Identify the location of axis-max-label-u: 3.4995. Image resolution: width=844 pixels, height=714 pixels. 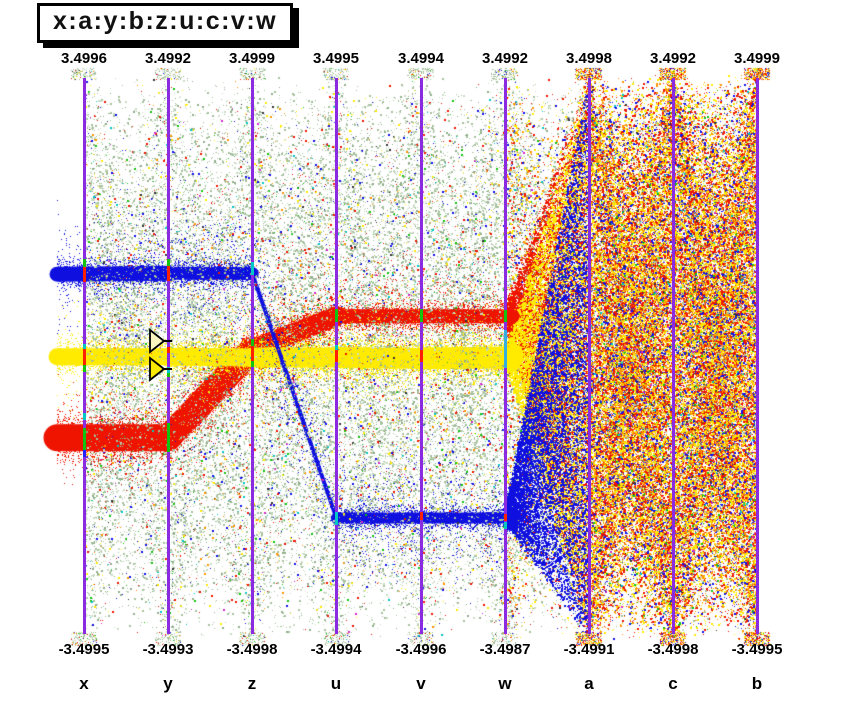
(336, 58).